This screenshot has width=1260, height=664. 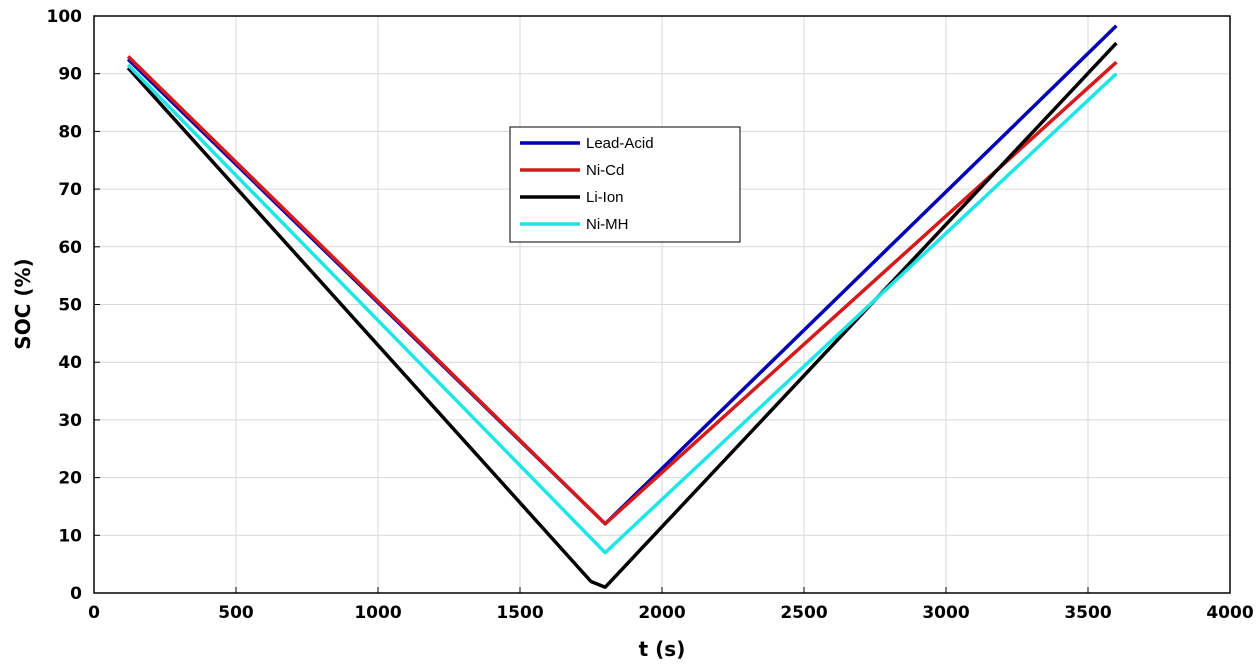 I want to click on y-axis-ticks: 0 10 20 30 40 50 60 70 80 90 100, so click(x=73, y=305).